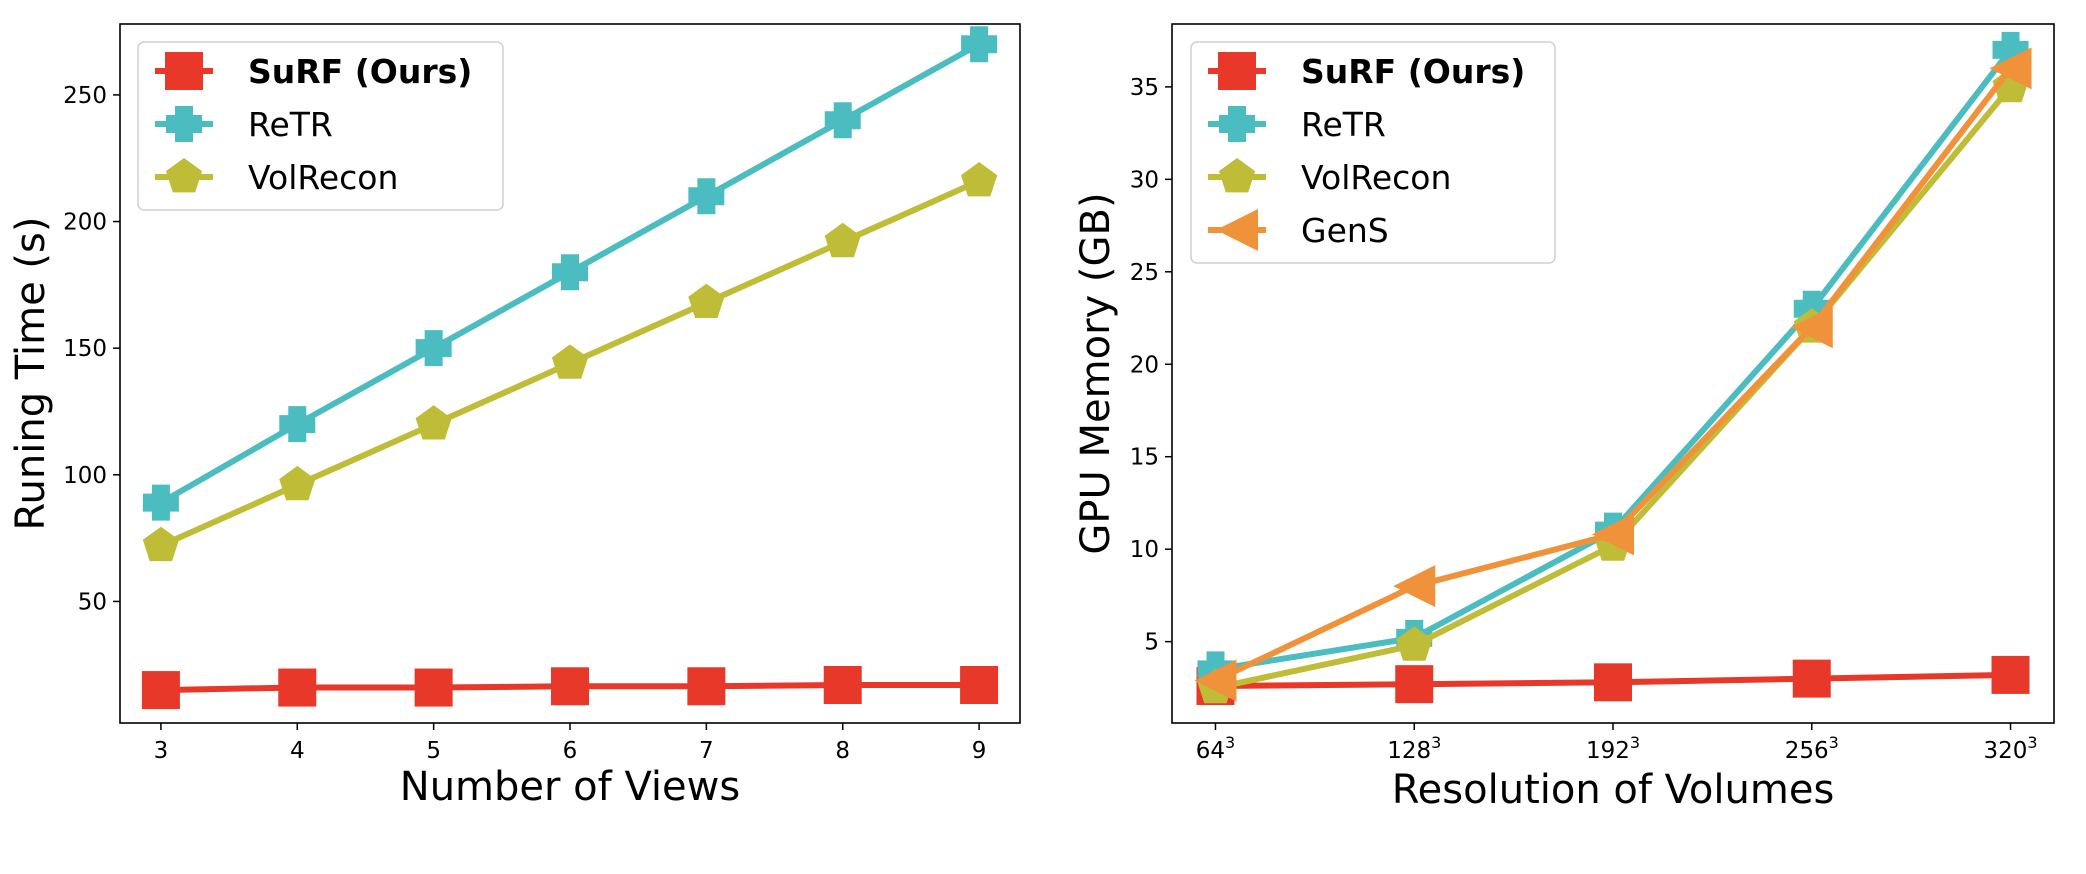 This screenshot has height=874, width=2086. I want to click on y-tick-label: 100, so click(85, 476).